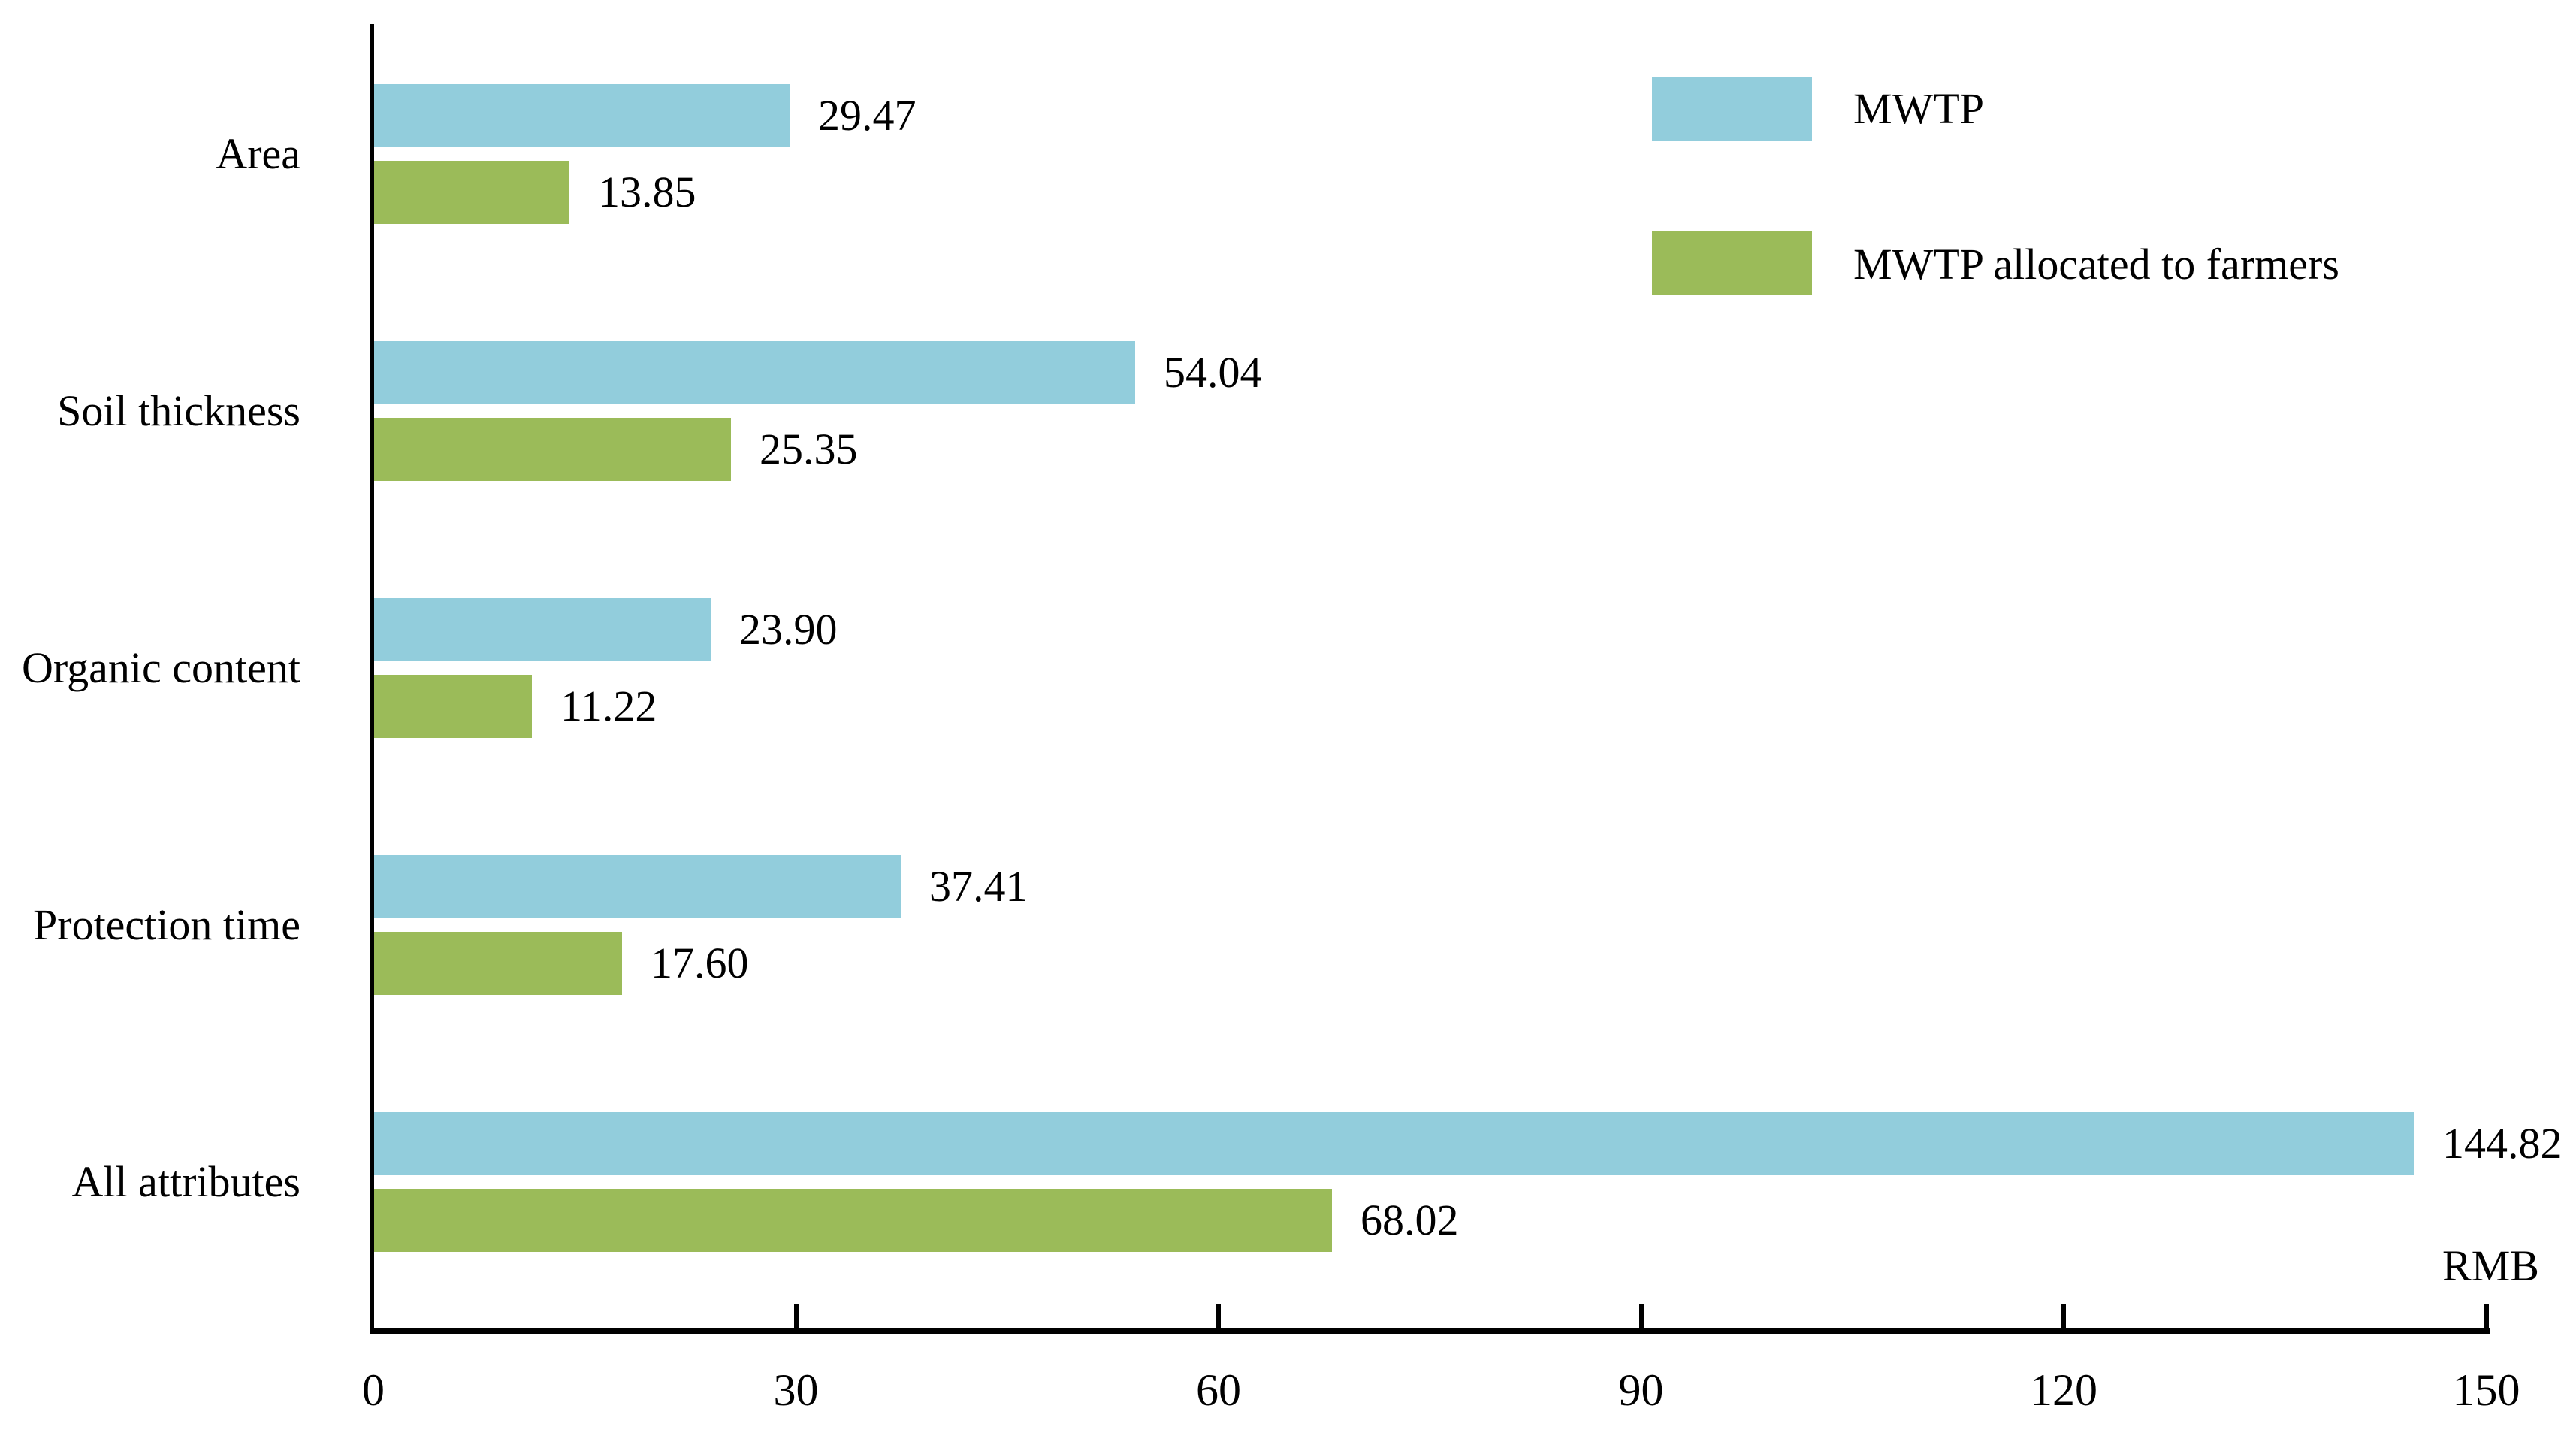  I want to click on x-axis-unit-label: RMB, so click(2490, 1265).